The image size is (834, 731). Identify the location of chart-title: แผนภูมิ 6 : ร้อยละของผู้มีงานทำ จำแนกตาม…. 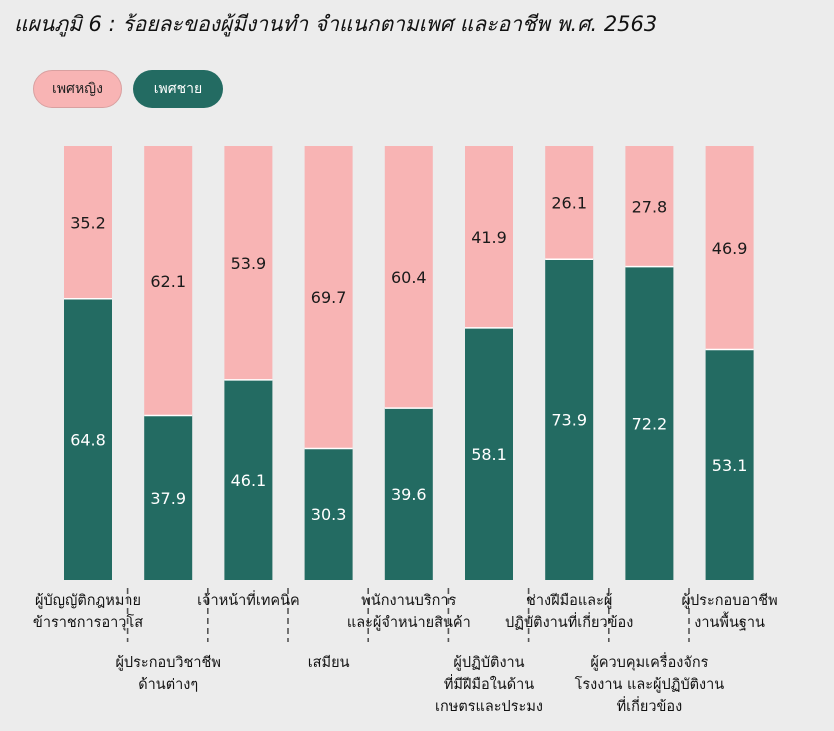
(336, 24).